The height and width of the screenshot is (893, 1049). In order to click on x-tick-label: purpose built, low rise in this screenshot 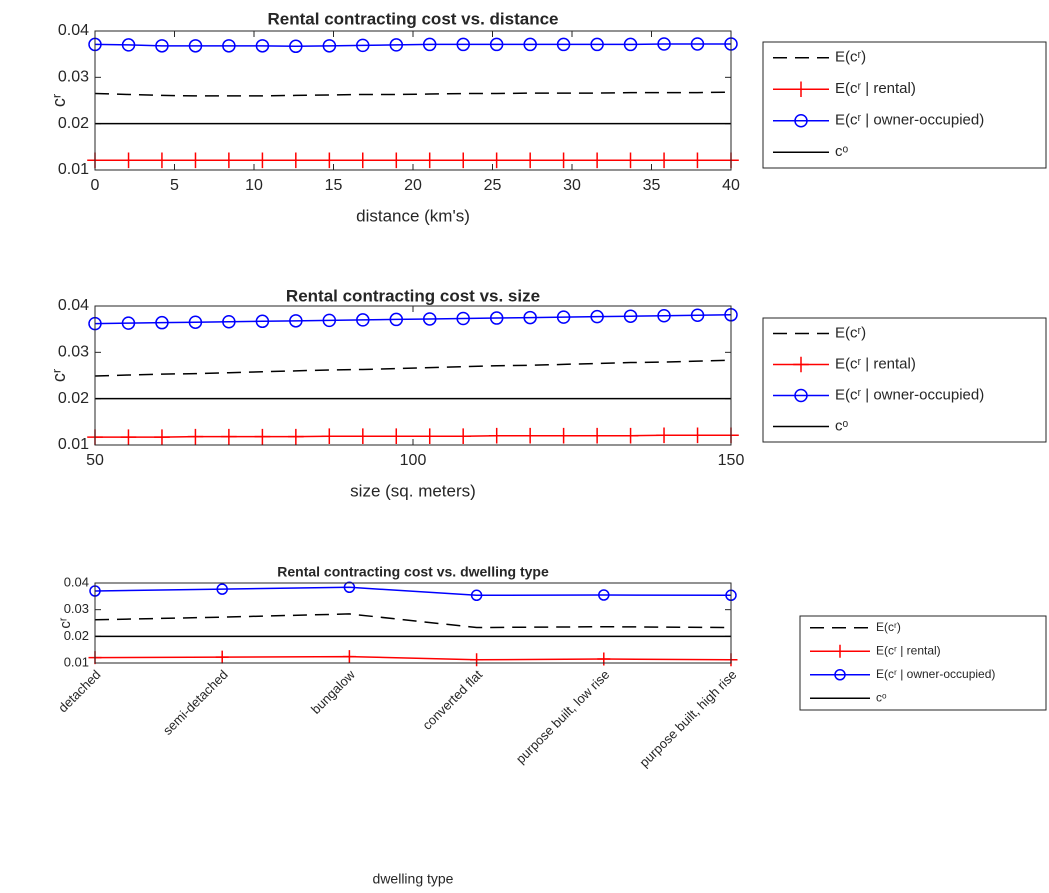, I will do `click(563, 717)`.